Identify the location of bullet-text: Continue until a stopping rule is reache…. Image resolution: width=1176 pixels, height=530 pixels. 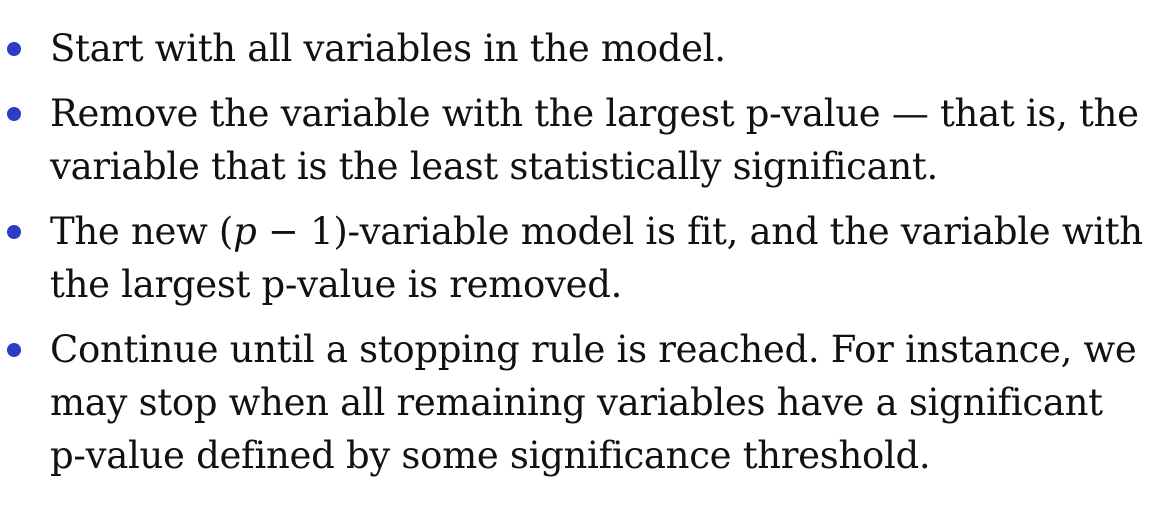
(593, 349).